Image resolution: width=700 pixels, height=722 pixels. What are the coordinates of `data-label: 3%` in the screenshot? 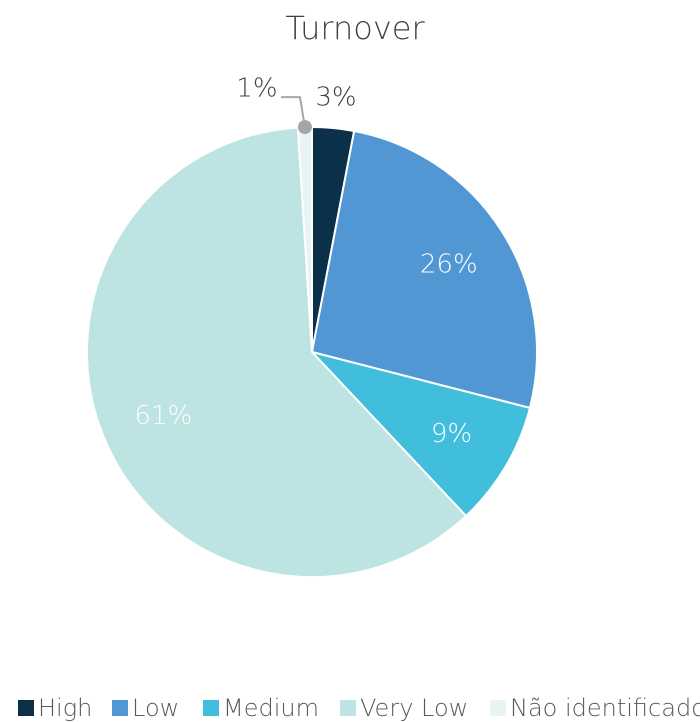 It's located at (335, 98).